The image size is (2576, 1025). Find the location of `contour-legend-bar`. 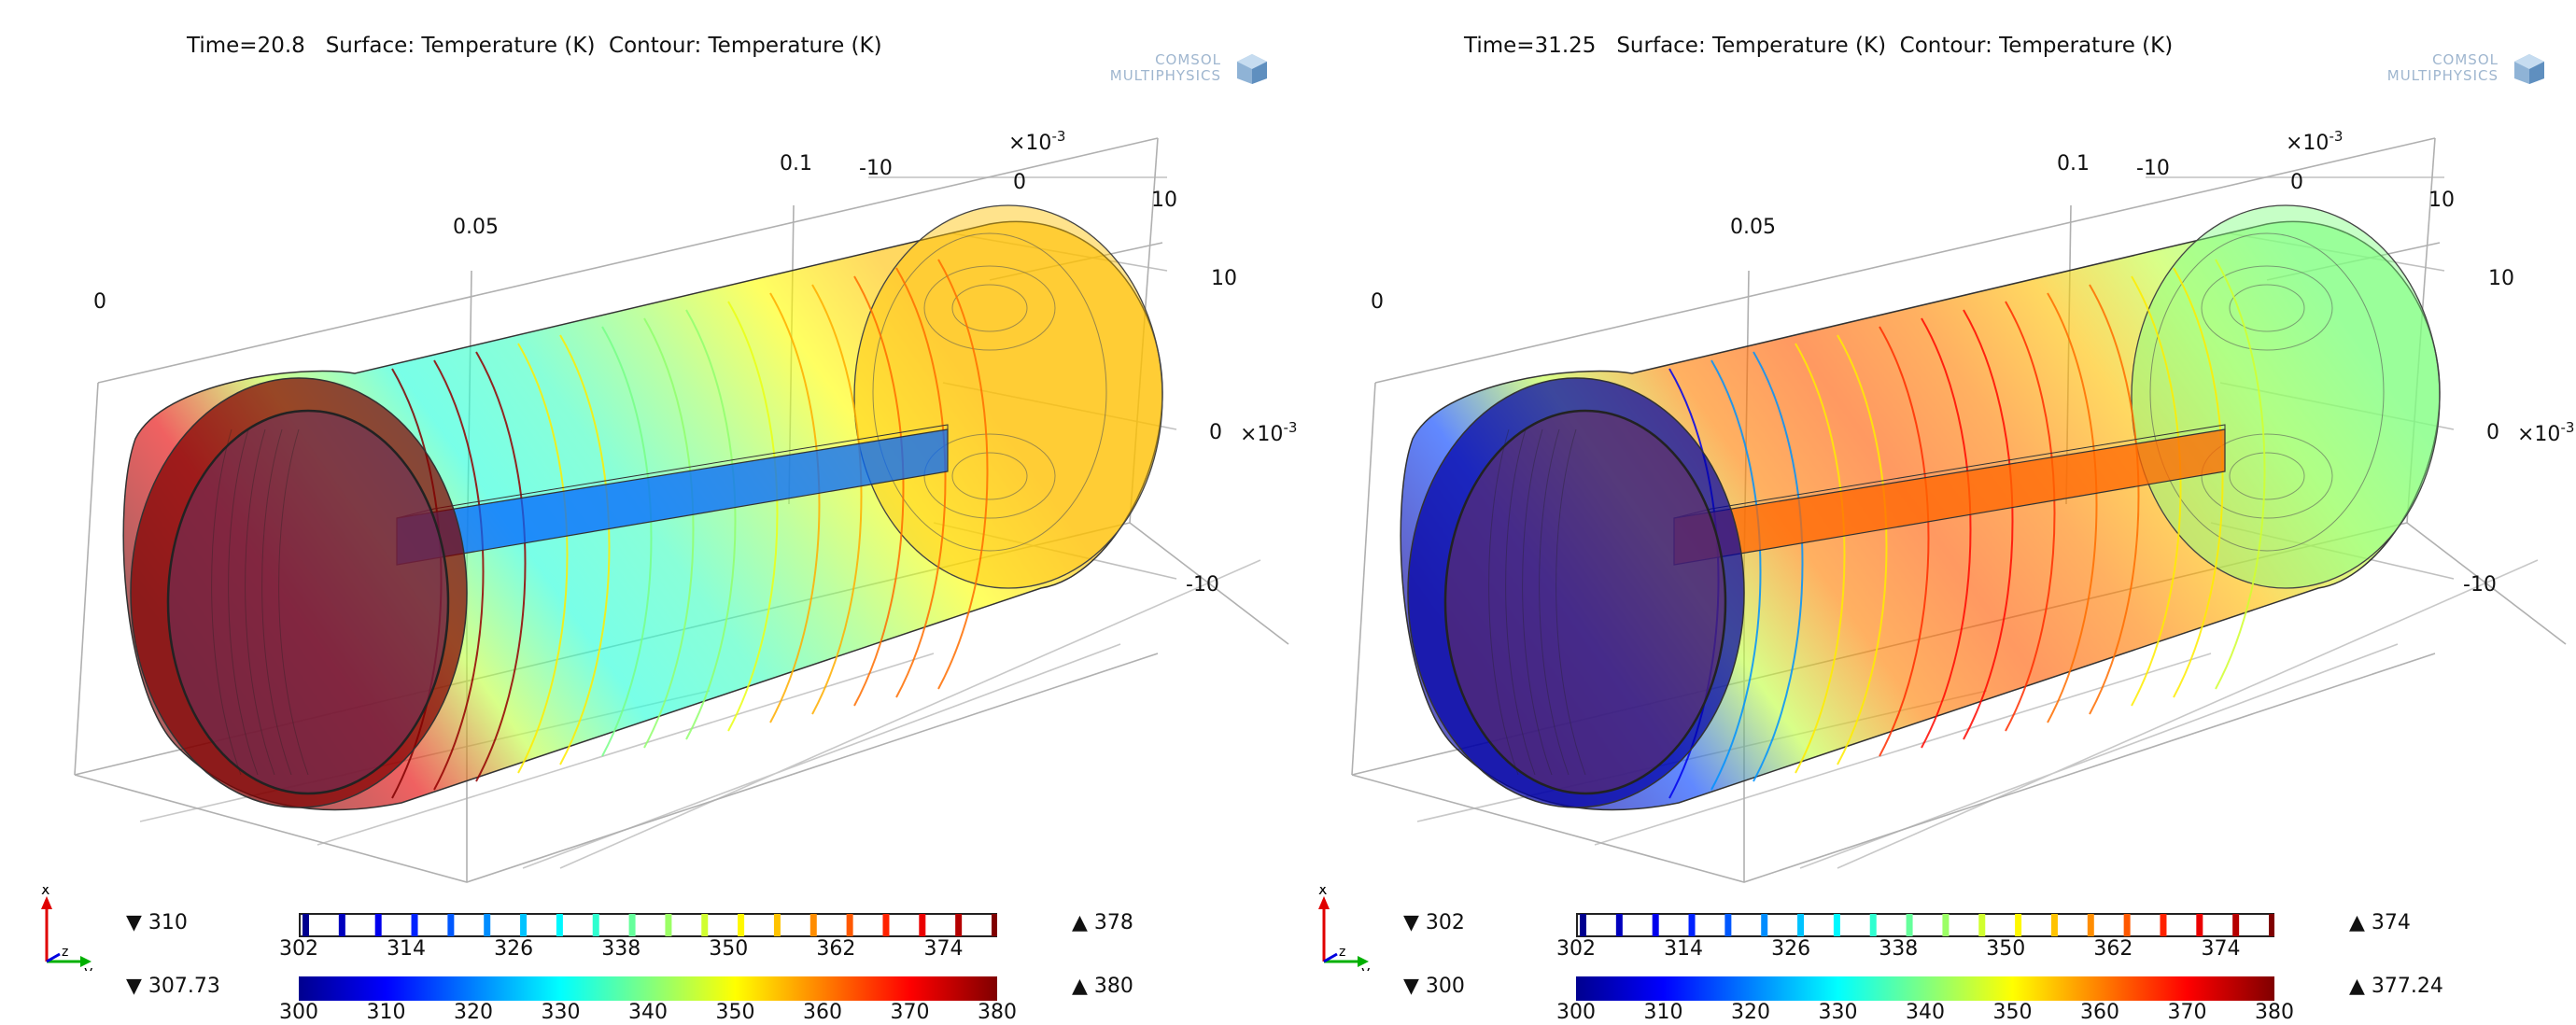

contour-legend-bar is located at coordinates (648, 925).